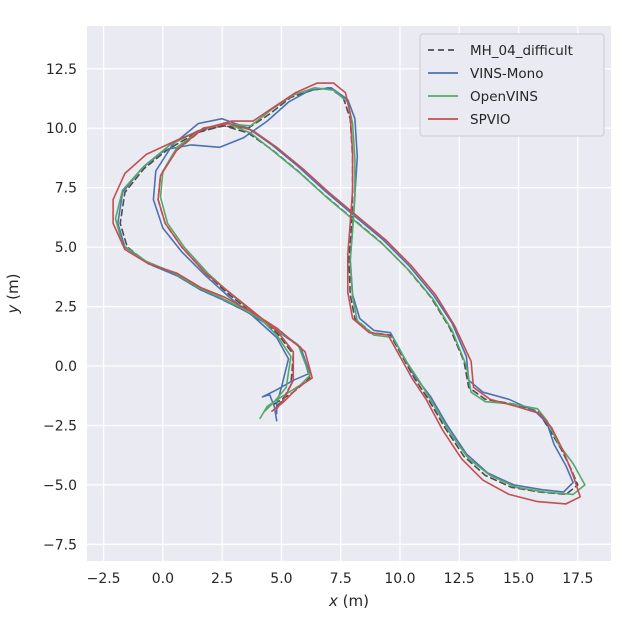 The height and width of the screenshot is (637, 637). I want to click on x-tick-label: 5.0, so click(281, 579).